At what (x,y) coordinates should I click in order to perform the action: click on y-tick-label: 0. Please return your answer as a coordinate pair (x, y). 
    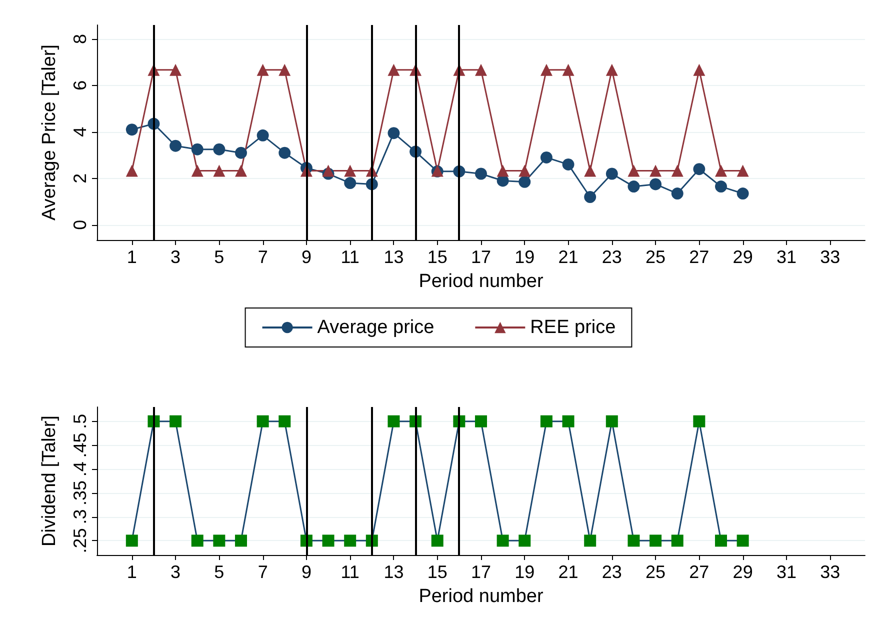
    Looking at the image, I should click on (80, 225).